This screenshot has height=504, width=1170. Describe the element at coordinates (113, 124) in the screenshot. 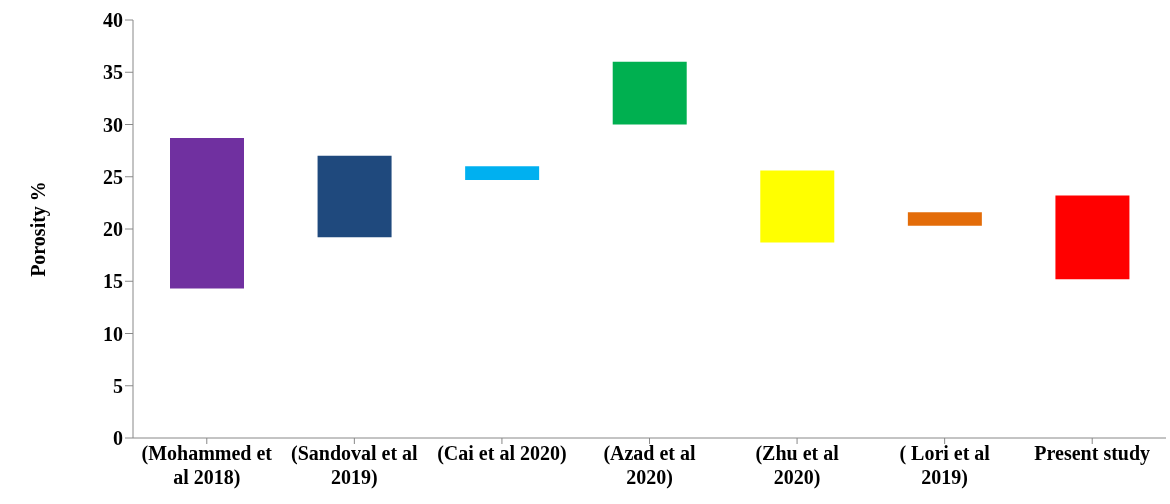

I see `y-tick-label: 30` at that location.